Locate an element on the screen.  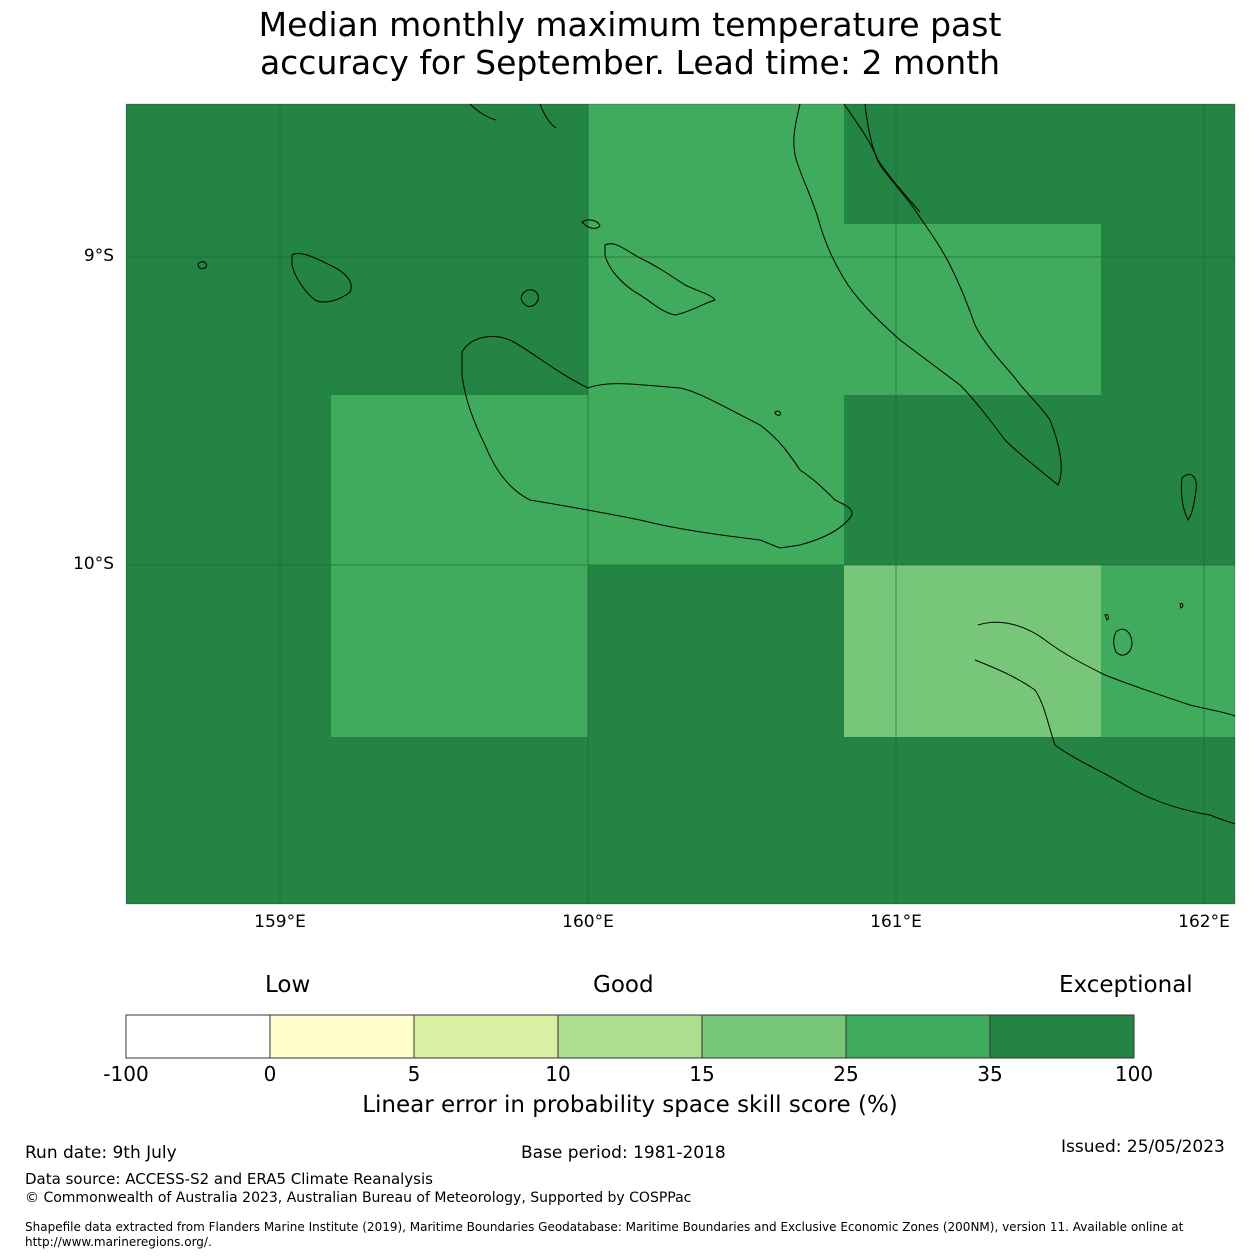
coastline-russell-islands is located at coordinates (321, 277).